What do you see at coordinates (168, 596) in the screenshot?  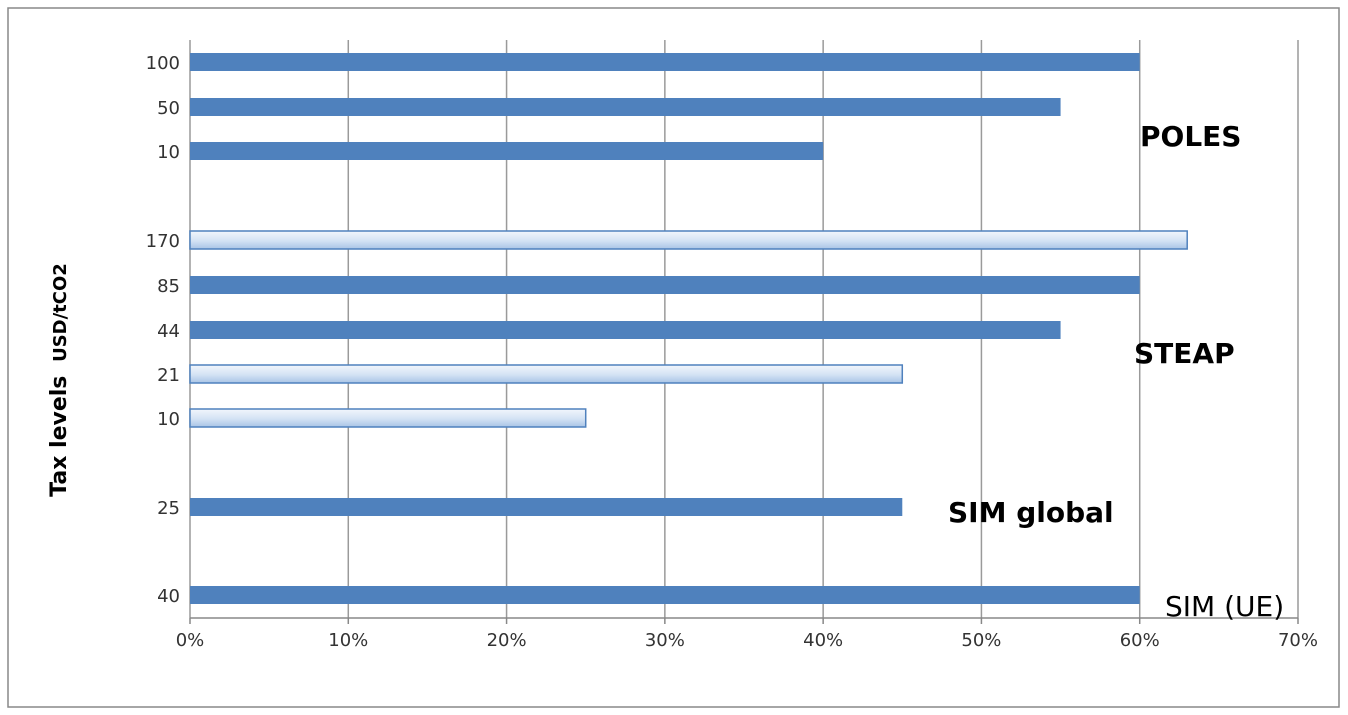 I see `y-tick-label: 40` at bounding box center [168, 596].